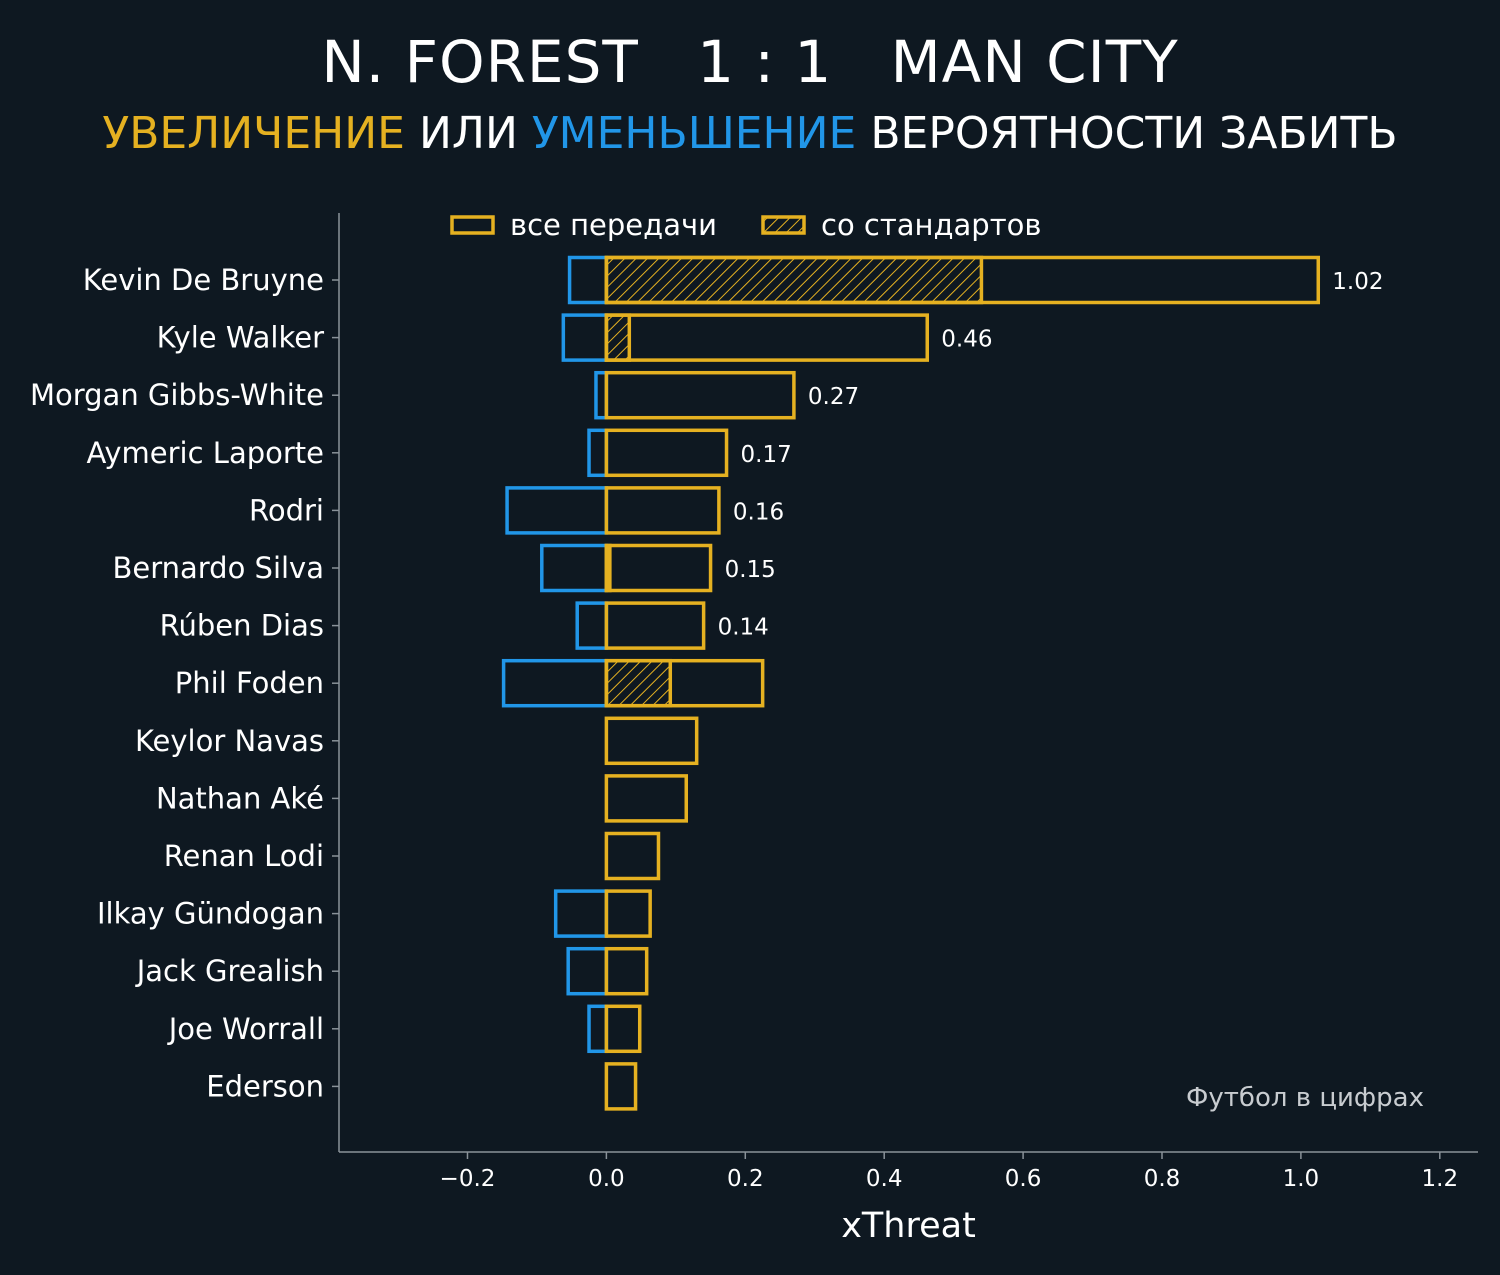 The image size is (1500, 1275). Describe the element at coordinates (244, 856) in the screenshot. I see `category-label: Renan Lodi` at that location.